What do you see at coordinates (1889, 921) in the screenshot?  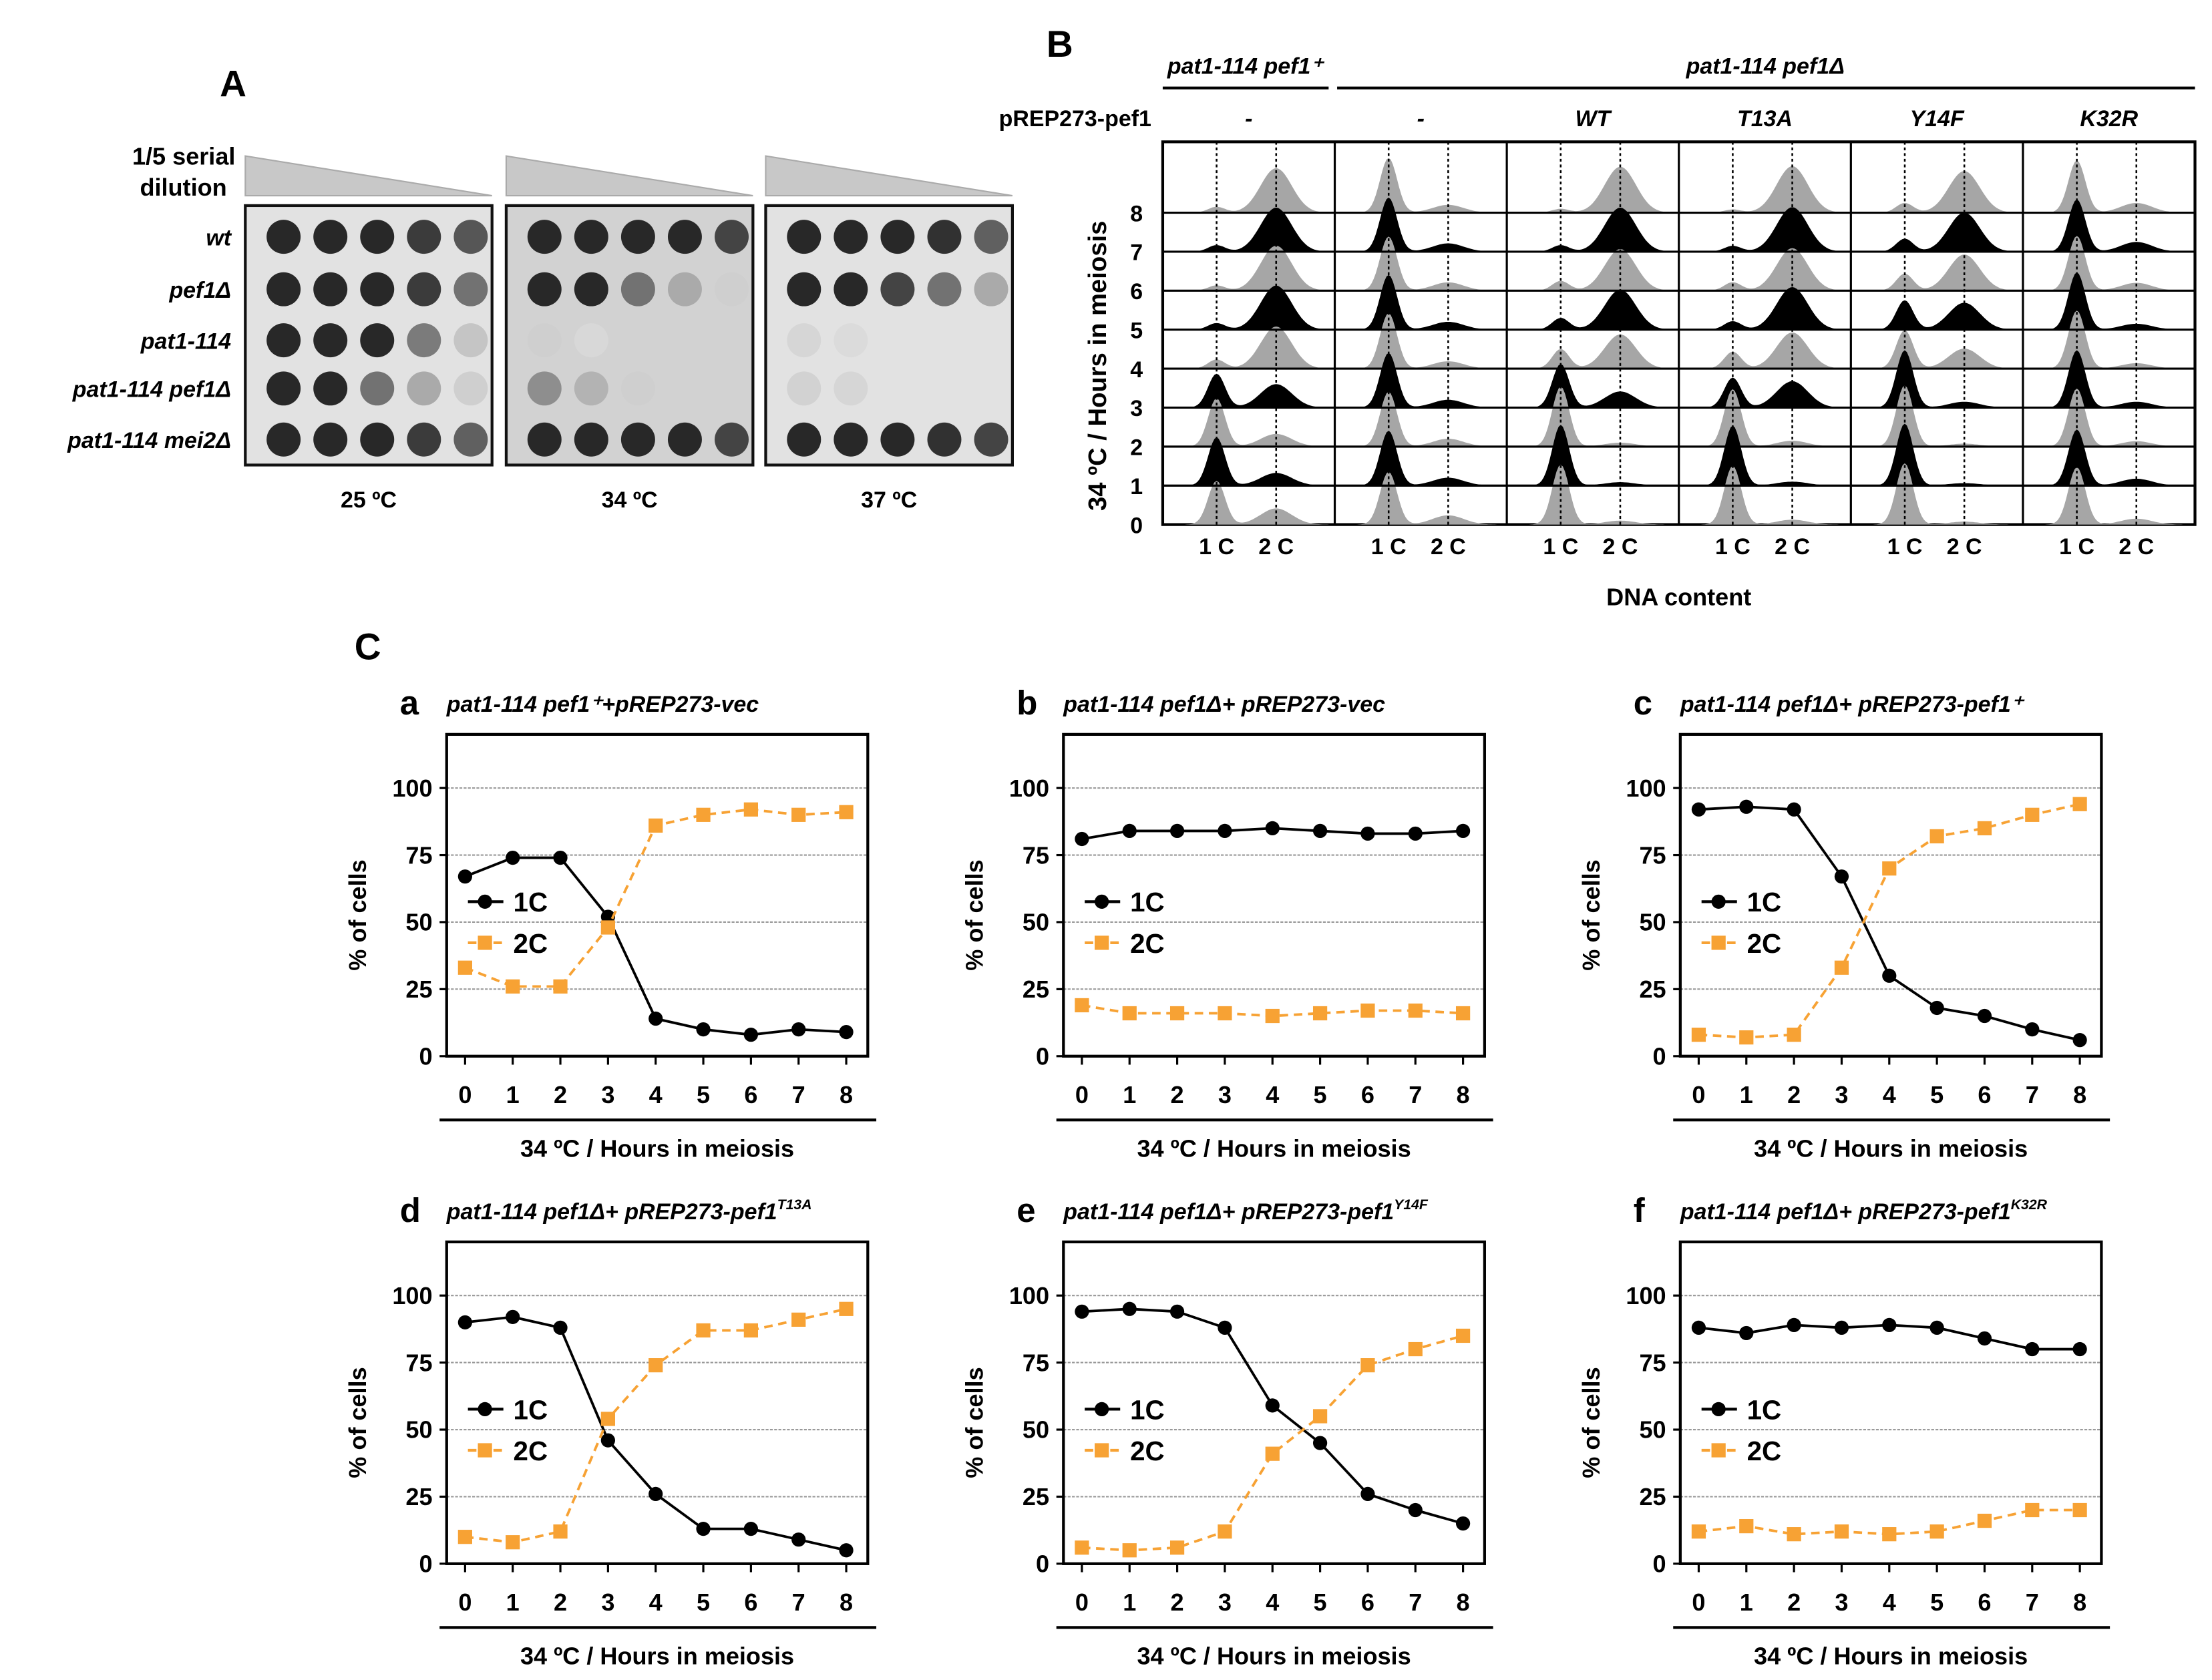 I see `series-line-2C` at bounding box center [1889, 921].